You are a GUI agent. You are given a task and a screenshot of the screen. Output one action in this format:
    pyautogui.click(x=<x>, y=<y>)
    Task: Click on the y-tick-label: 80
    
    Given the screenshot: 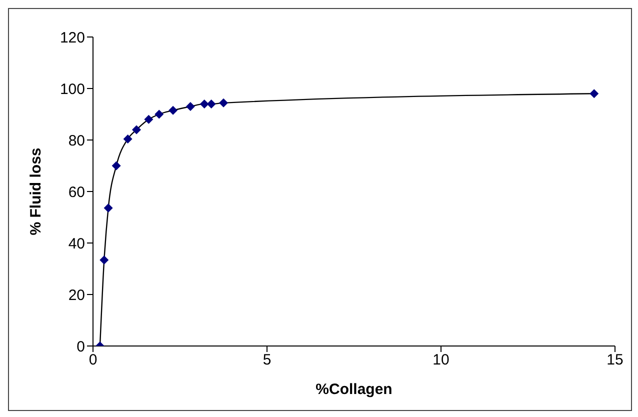 What is the action you would take?
    pyautogui.click(x=76, y=141)
    